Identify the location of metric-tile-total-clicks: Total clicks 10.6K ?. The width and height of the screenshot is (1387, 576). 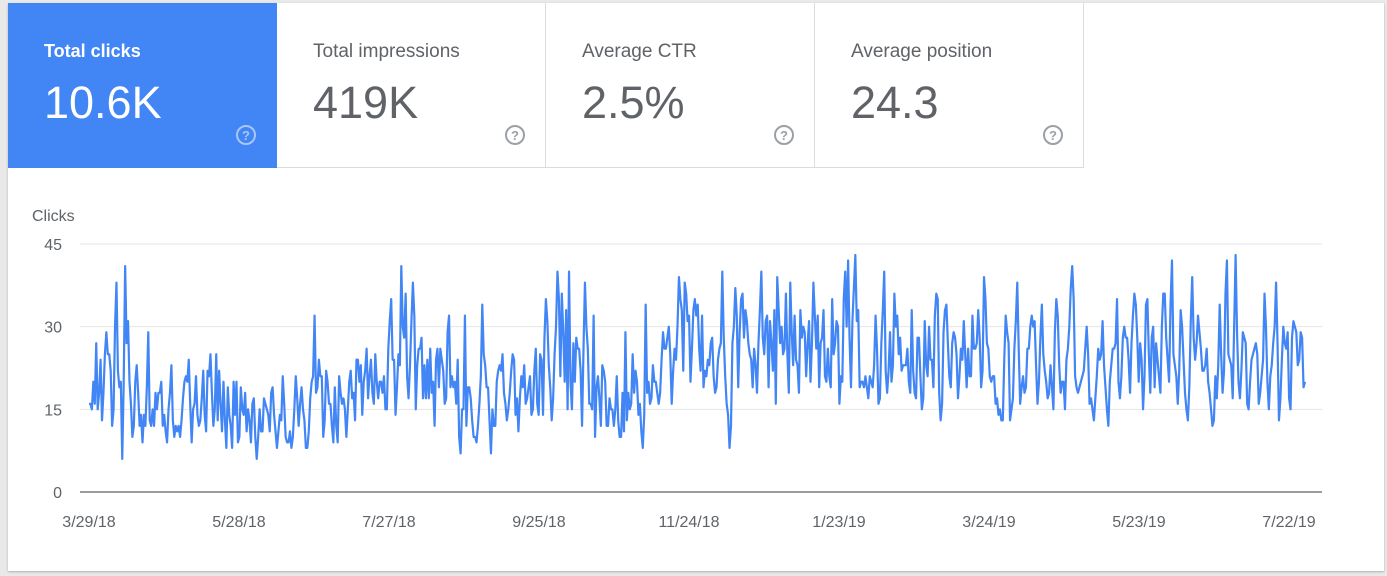
(142, 85).